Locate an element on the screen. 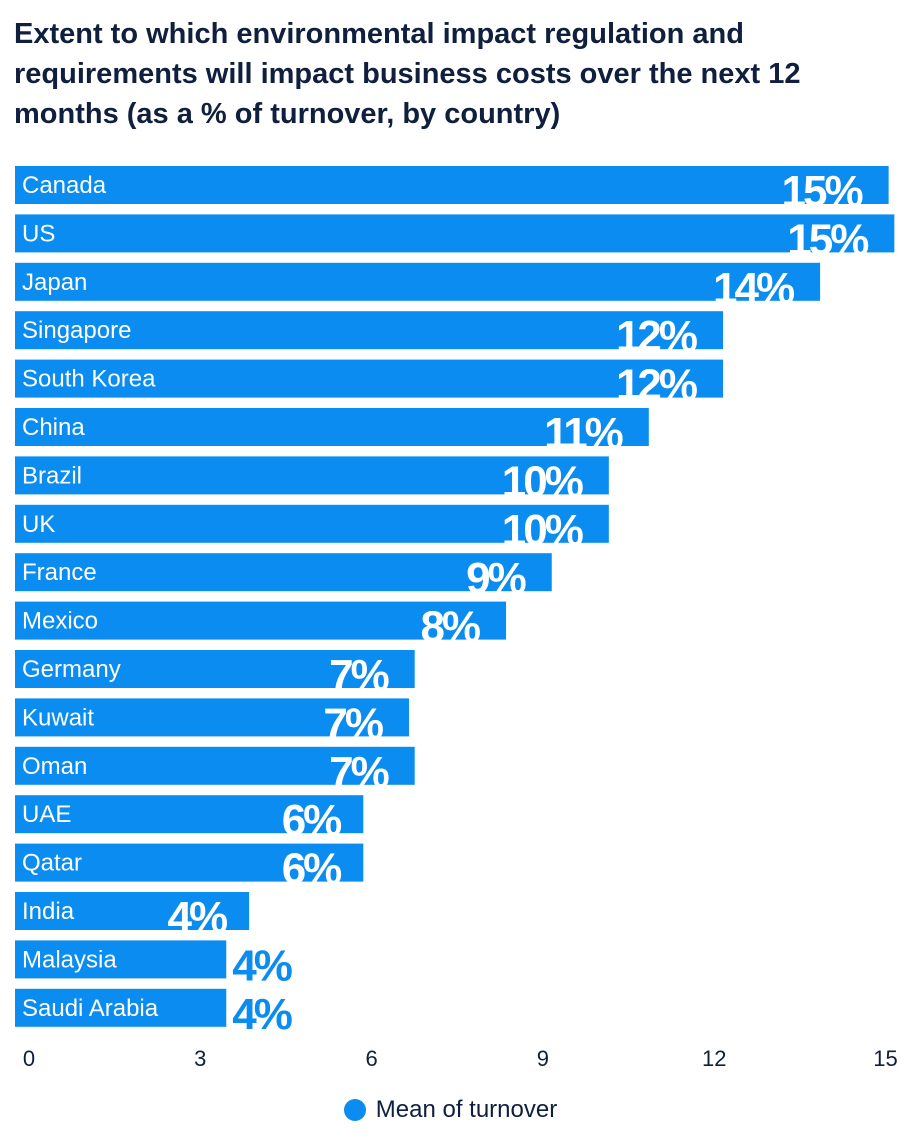 Image resolution: width=901 pixels, height=1144 pixels. bar-canada is located at coordinates (452, 185).